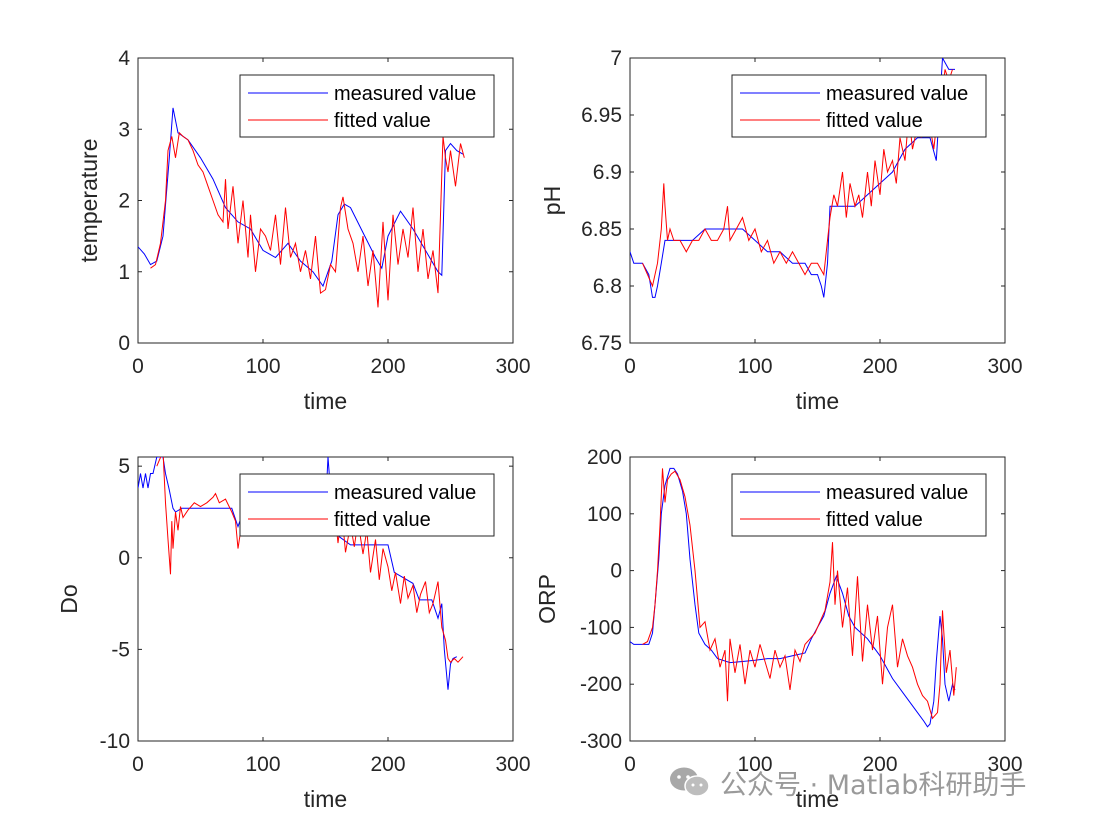  Describe the element at coordinates (601, 627) in the screenshot. I see `y-tick-label: -100` at that location.